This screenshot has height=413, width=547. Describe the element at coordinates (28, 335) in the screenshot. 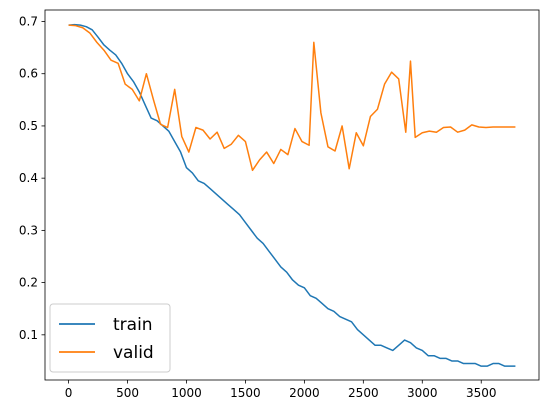

I see `y-tick-label: 0.1` at that location.